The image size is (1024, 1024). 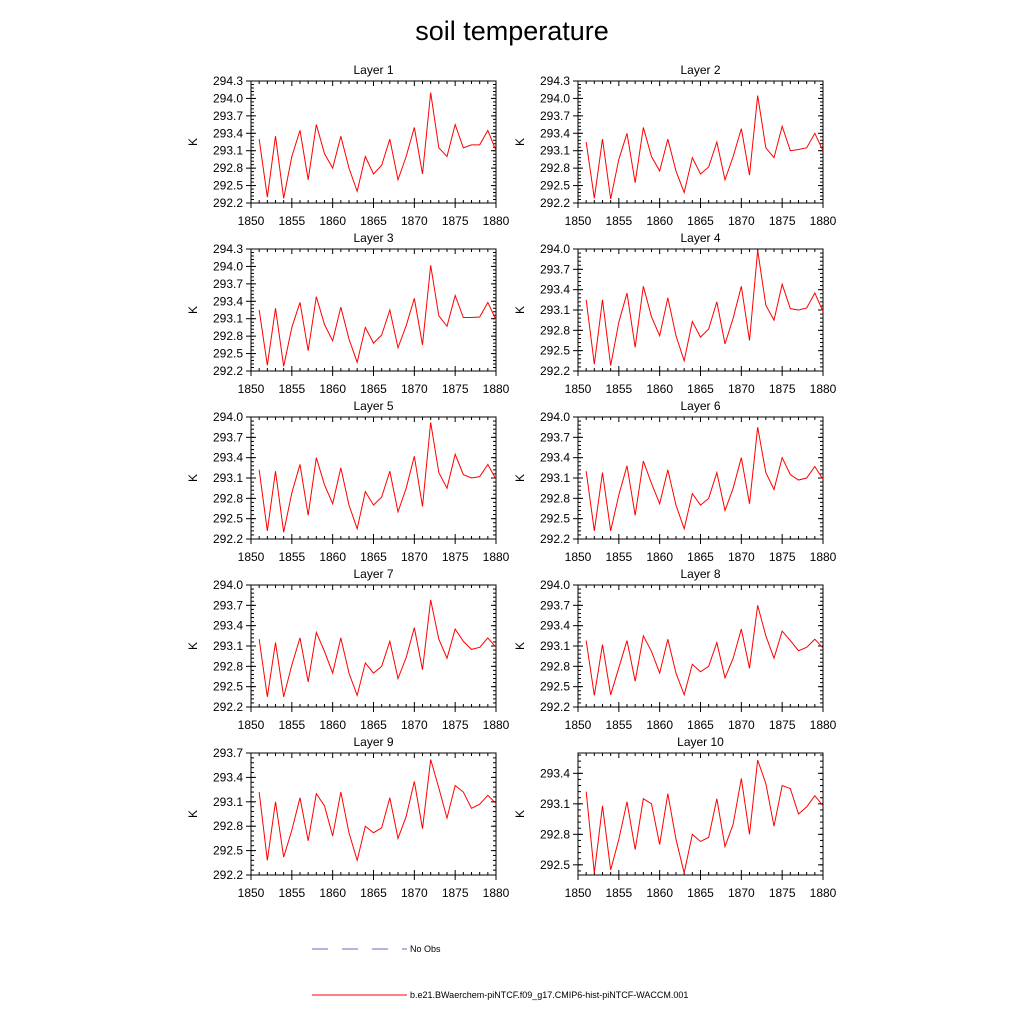 What do you see at coordinates (251, 557) in the screenshot?
I see `layer-5-xtick-label: 1850` at bounding box center [251, 557].